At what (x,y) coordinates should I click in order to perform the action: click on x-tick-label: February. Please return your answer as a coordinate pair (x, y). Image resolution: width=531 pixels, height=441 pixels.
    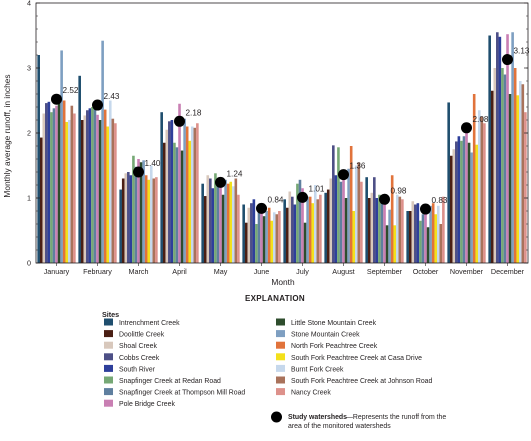
    Looking at the image, I should click on (97, 271).